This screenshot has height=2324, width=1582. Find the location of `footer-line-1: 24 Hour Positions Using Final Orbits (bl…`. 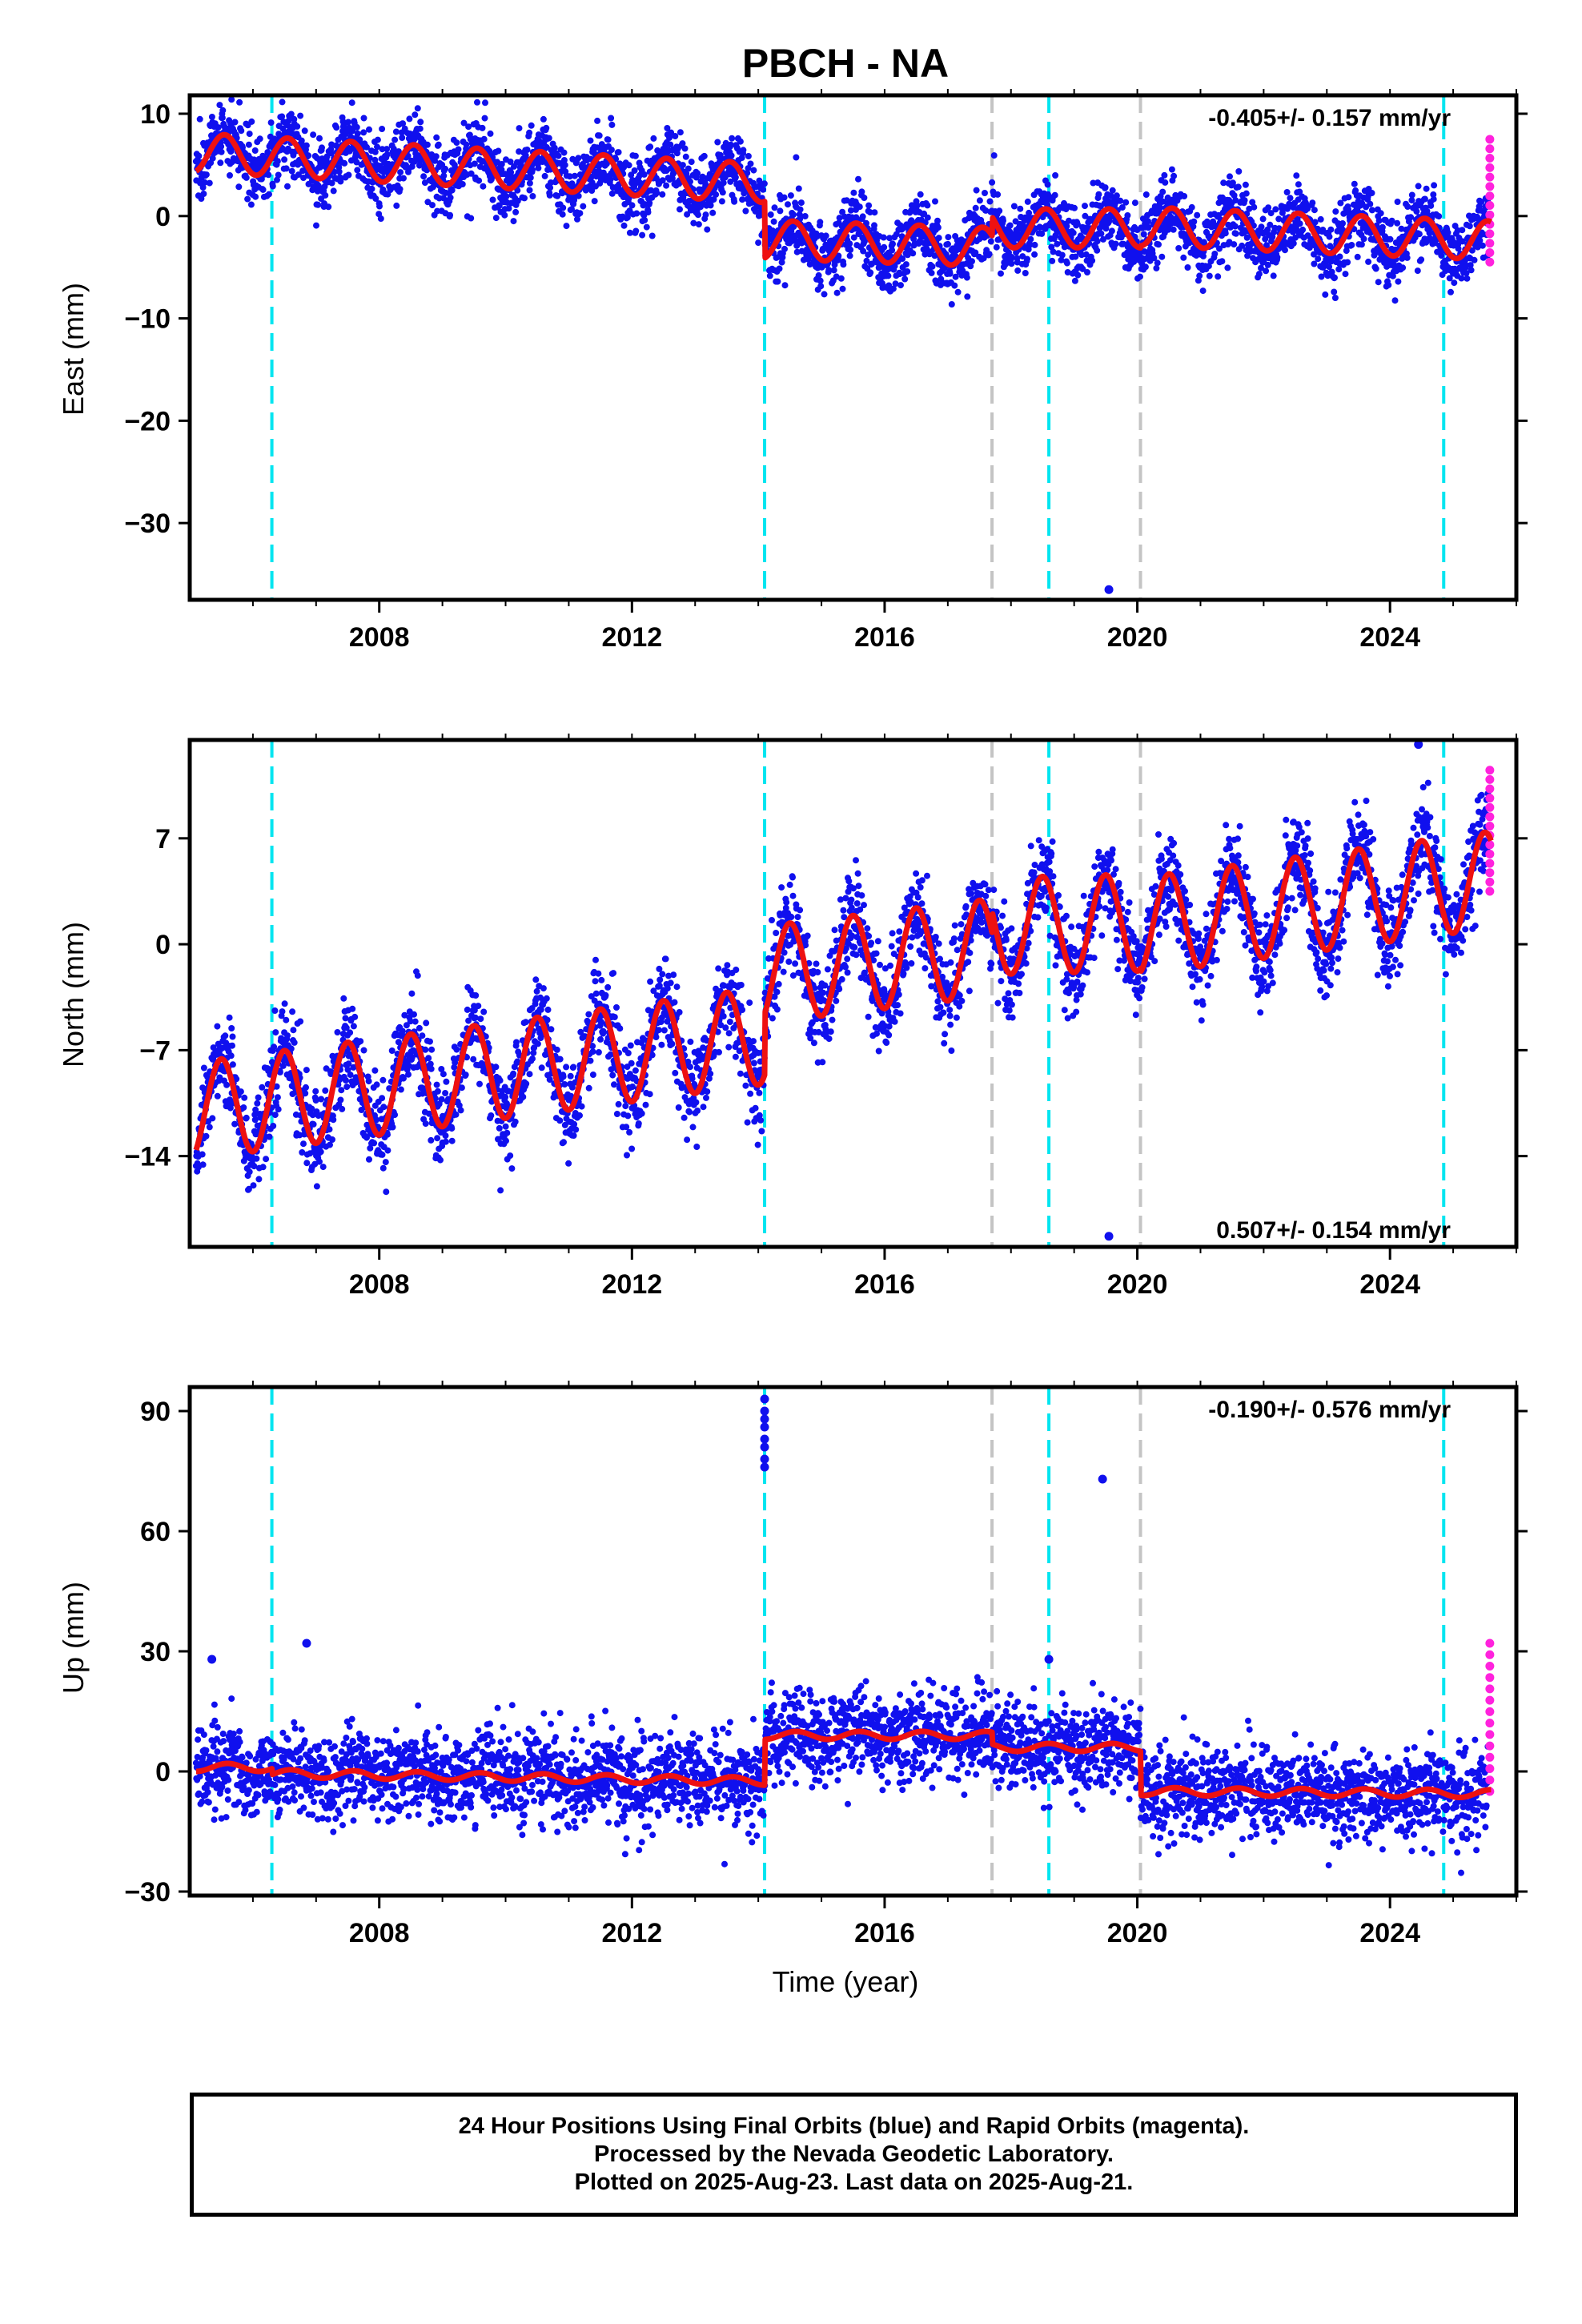

footer-line-1: 24 Hour Positions Using Final Orbits (bl… is located at coordinates (854, 2126).